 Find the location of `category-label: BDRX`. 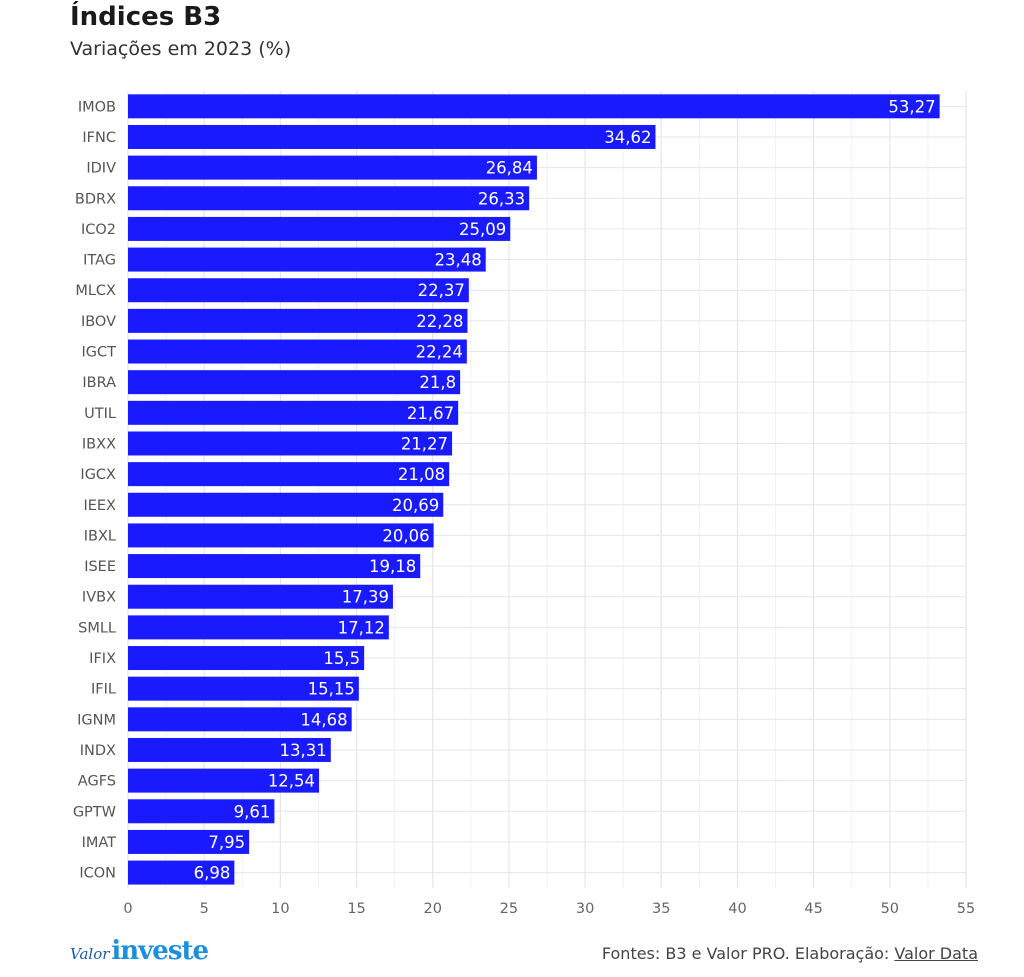

category-label: BDRX is located at coordinates (95, 199).